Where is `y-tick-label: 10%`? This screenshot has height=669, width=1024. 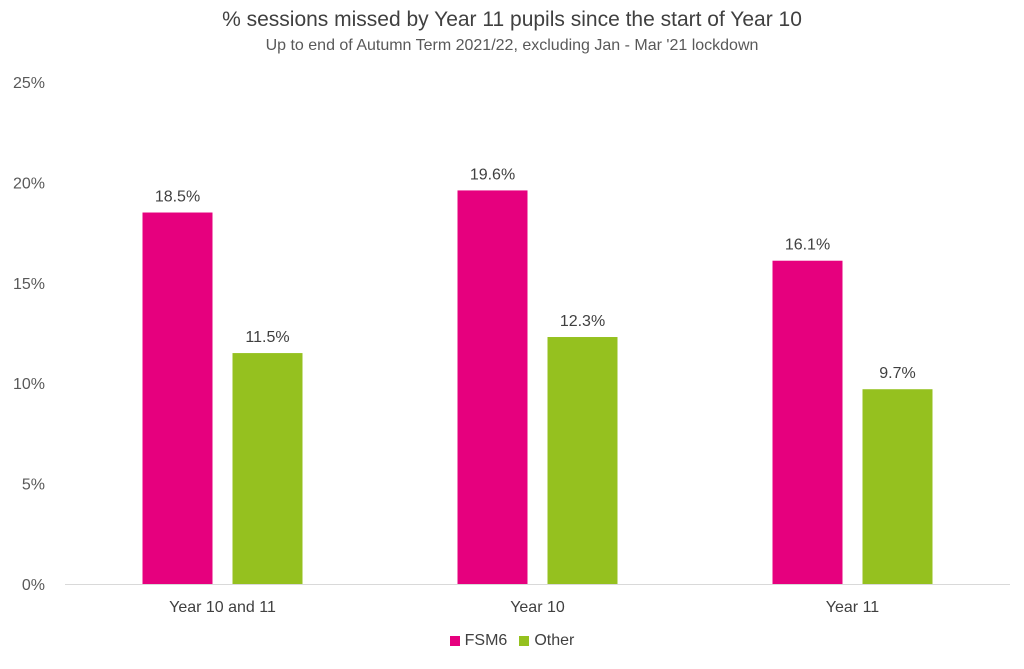
y-tick-label: 10% is located at coordinates (29, 384).